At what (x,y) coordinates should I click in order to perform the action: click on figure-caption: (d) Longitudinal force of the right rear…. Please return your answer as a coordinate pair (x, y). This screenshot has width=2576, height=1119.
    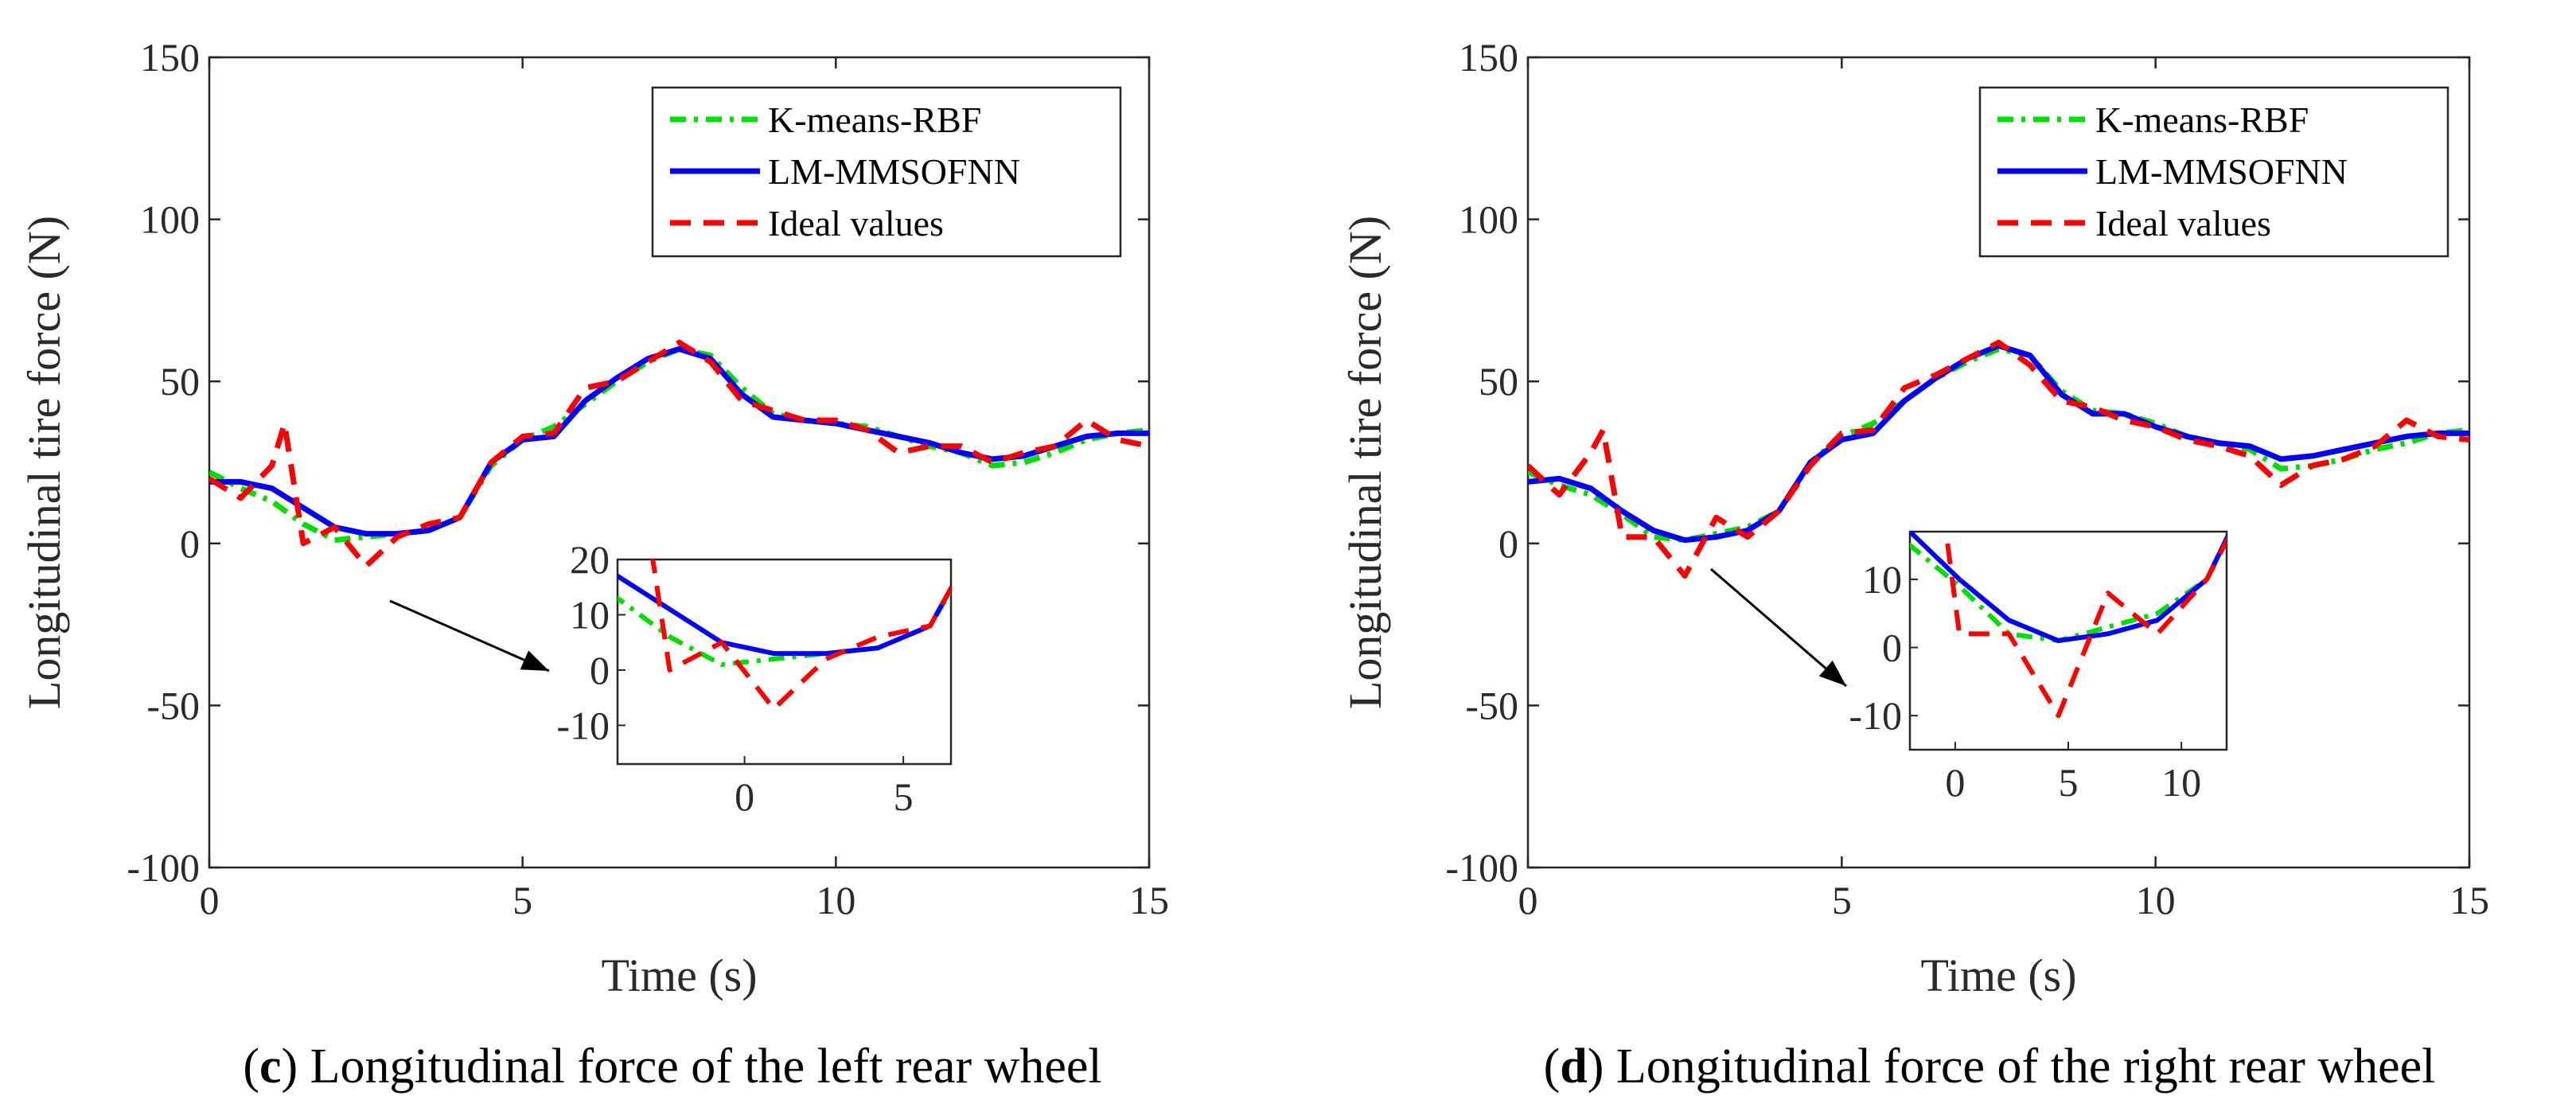
    Looking at the image, I should click on (1990, 1066).